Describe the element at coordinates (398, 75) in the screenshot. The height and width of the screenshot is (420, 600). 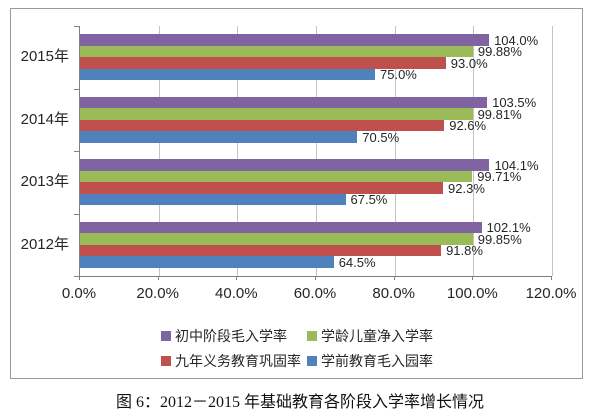
I see `bar-value-label: 75.0%` at that location.